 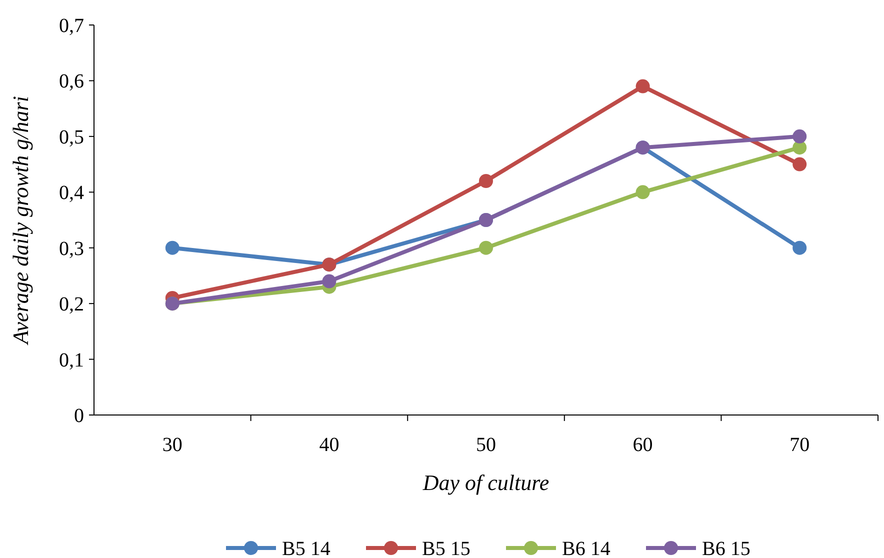 I want to click on x-tick-label: 40, so click(x=329, y=445).